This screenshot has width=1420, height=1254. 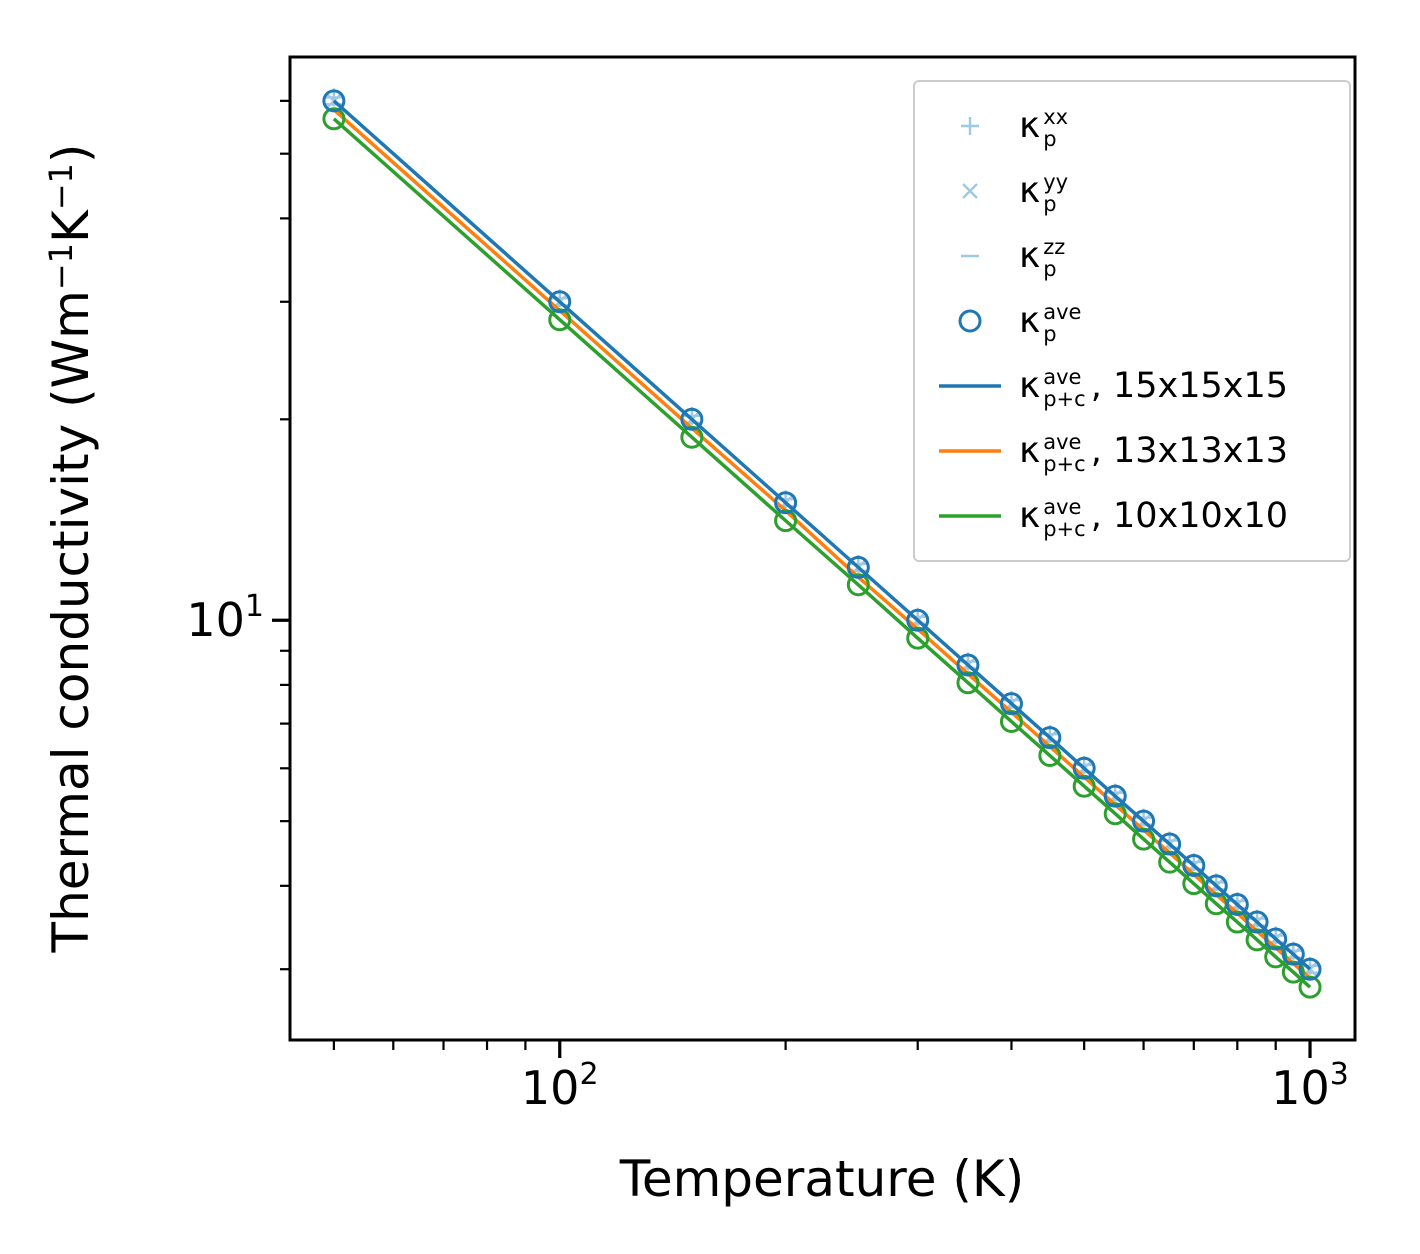 I want to click on legend-entry-kp-xx: κ xx p, so click(x=1132, y=126).